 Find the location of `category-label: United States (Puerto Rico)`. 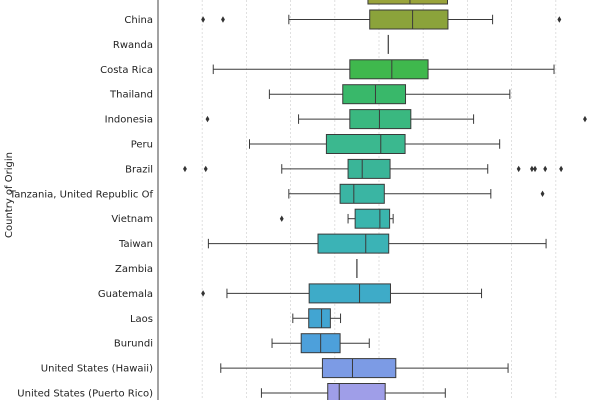

category-label: United States (Puerto Rico) is located at coordinates (85, 394).